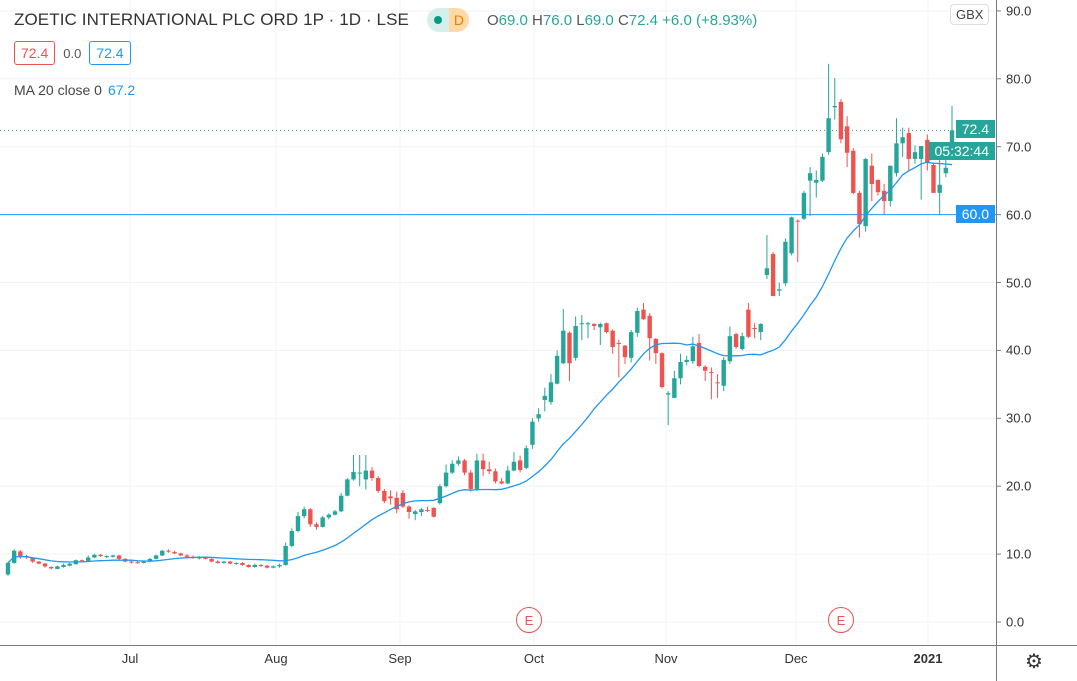 The width and height of the screenshot is (1077, 681). What do you see at coordinates (666, 658) in the screenshot?
I see `x-tick-label: Nov` at bounding box center [666, 658].